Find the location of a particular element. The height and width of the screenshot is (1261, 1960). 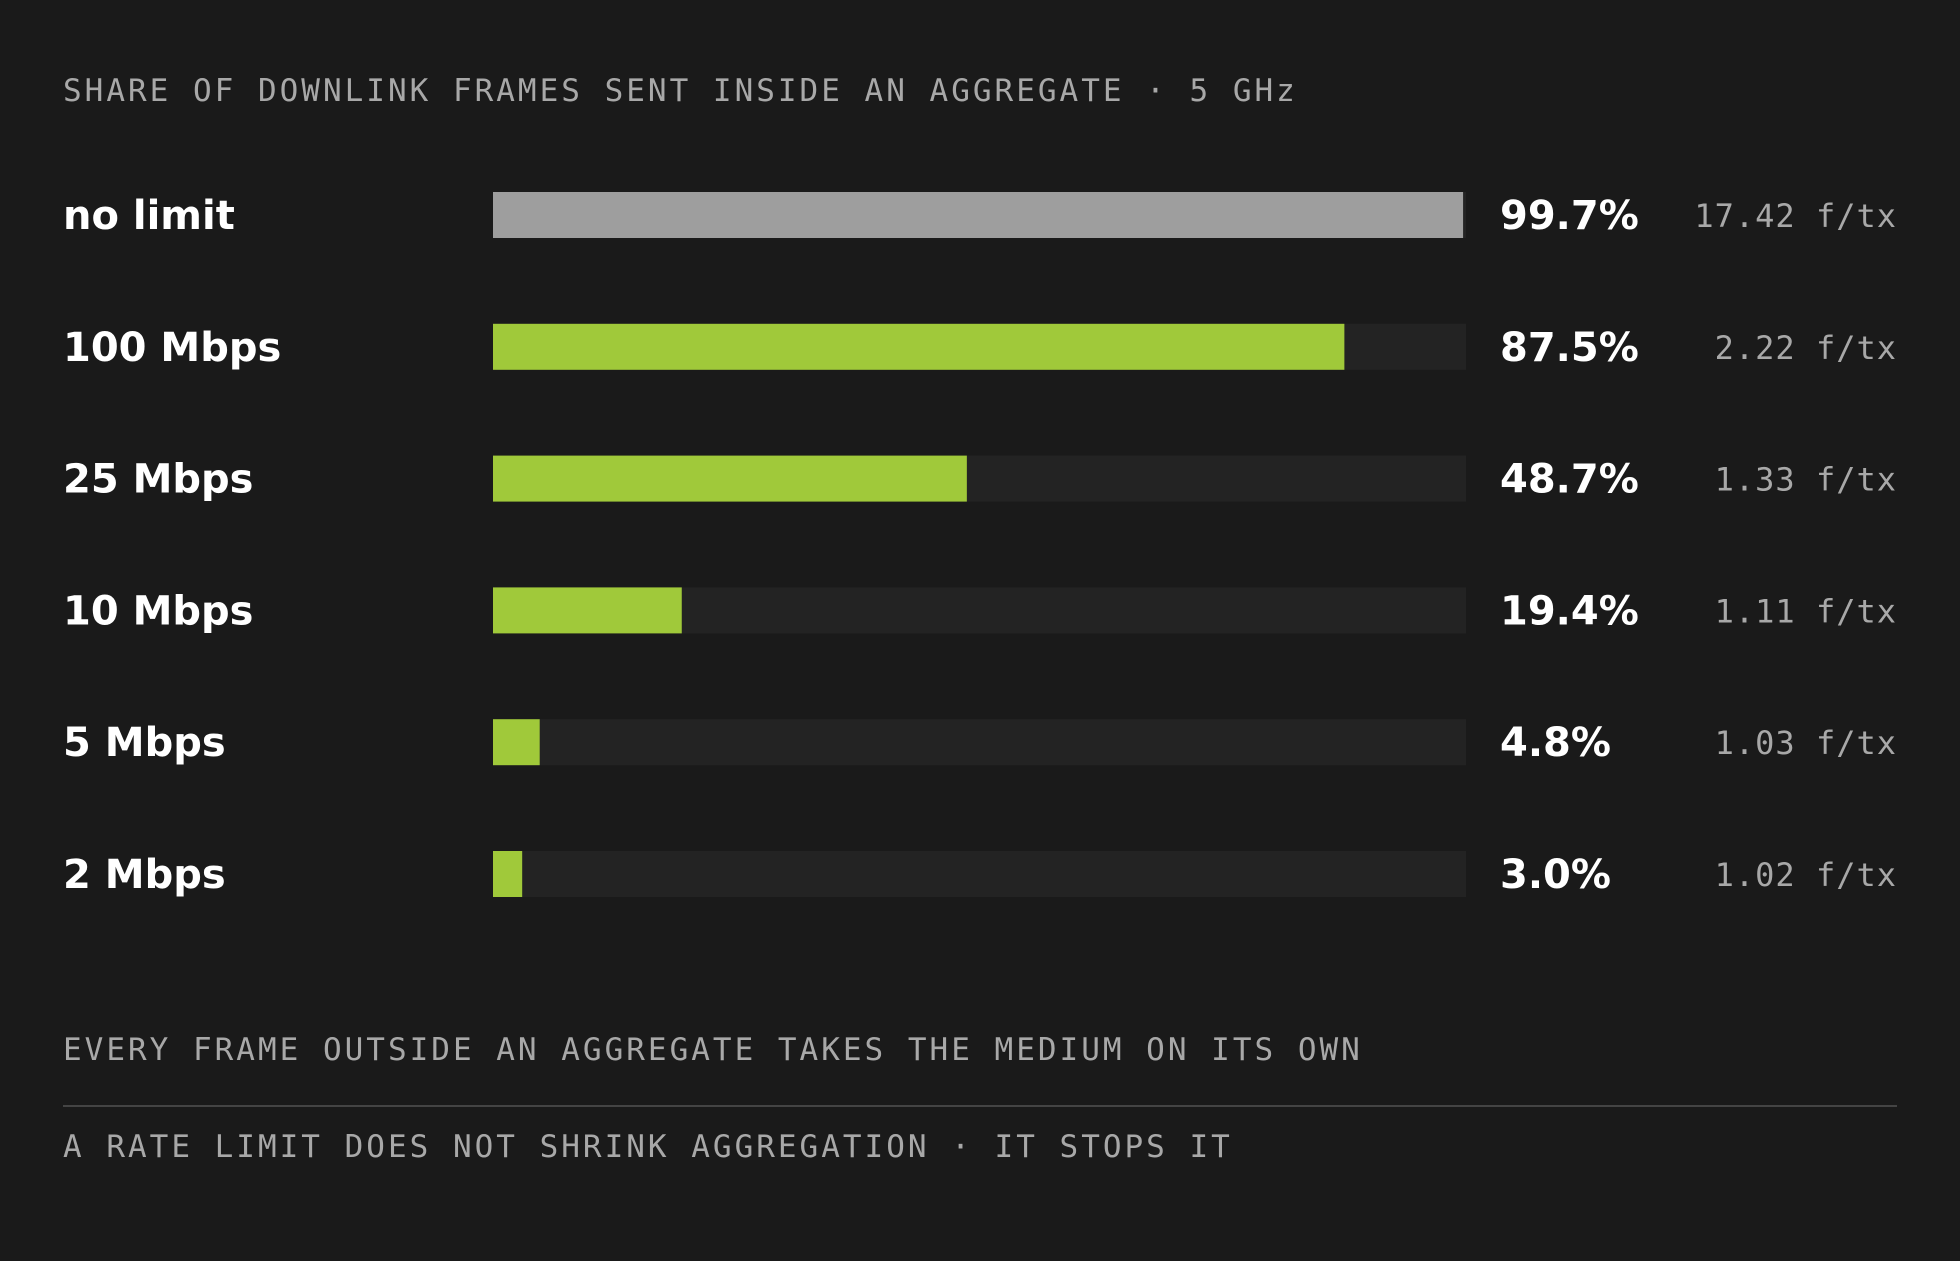

frames-per-tx-label: 2.22 f/tx is located at coordinates (1806, 348).